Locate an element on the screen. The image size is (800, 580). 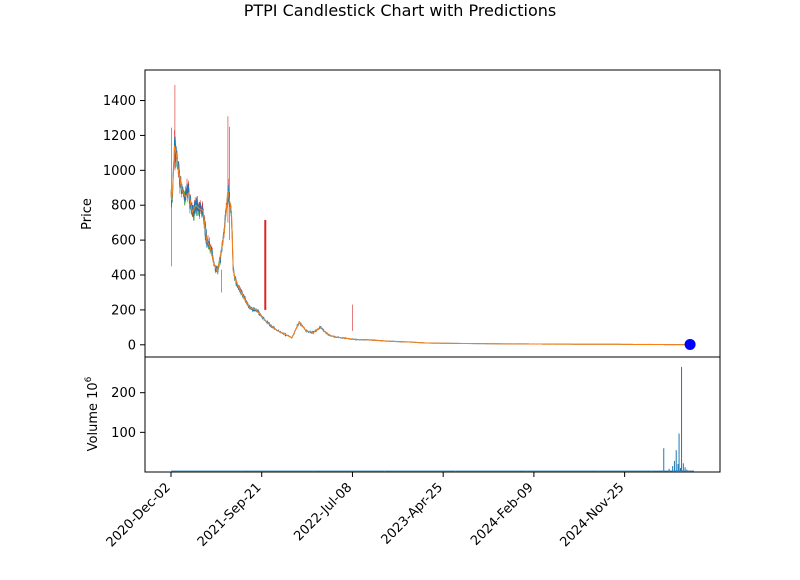
volume-plot-area is located at coordinates (432, 419).